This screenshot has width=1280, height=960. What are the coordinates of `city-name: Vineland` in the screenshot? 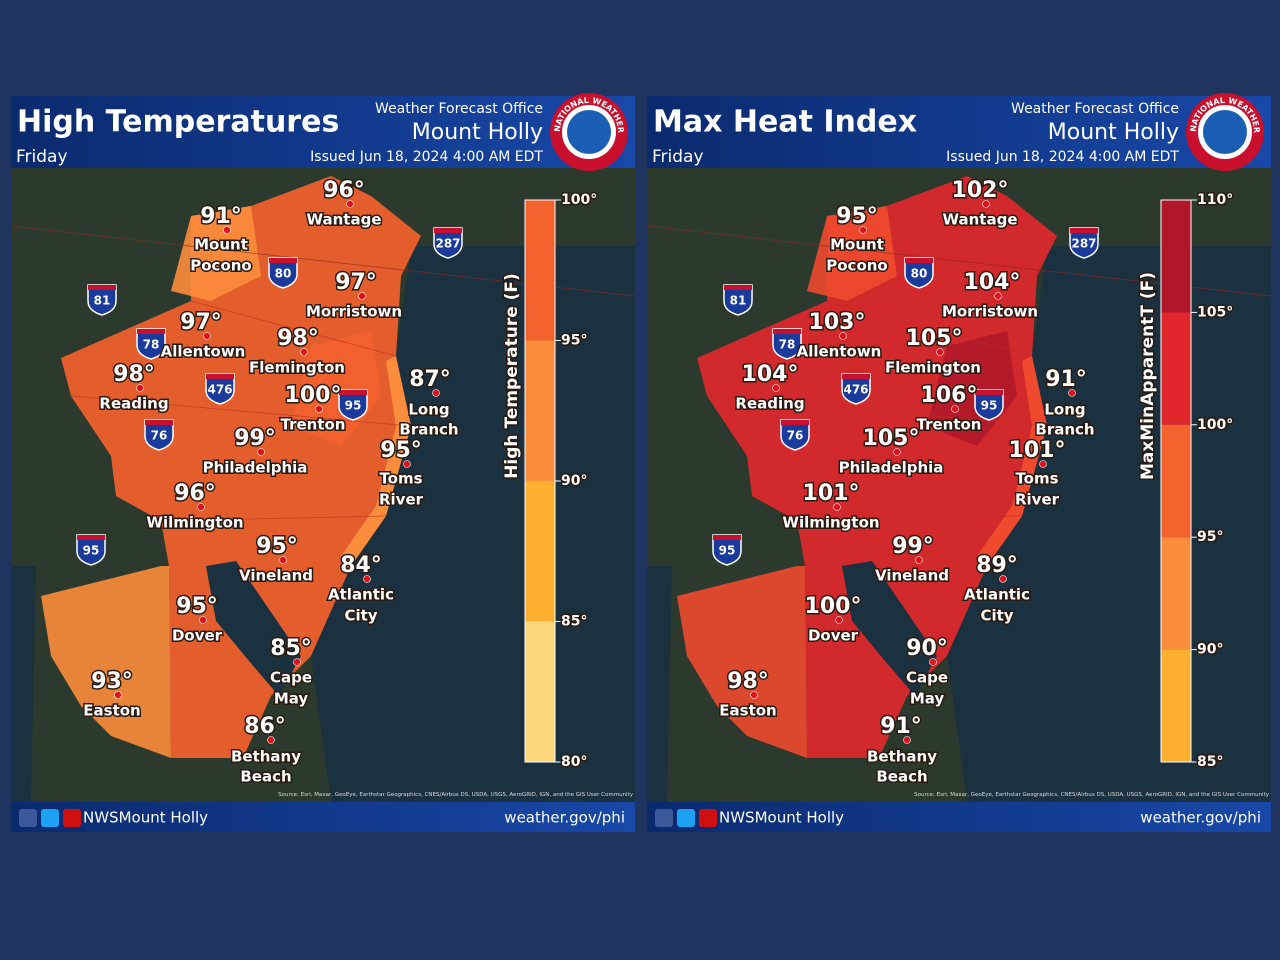 It's located at (276, 576).